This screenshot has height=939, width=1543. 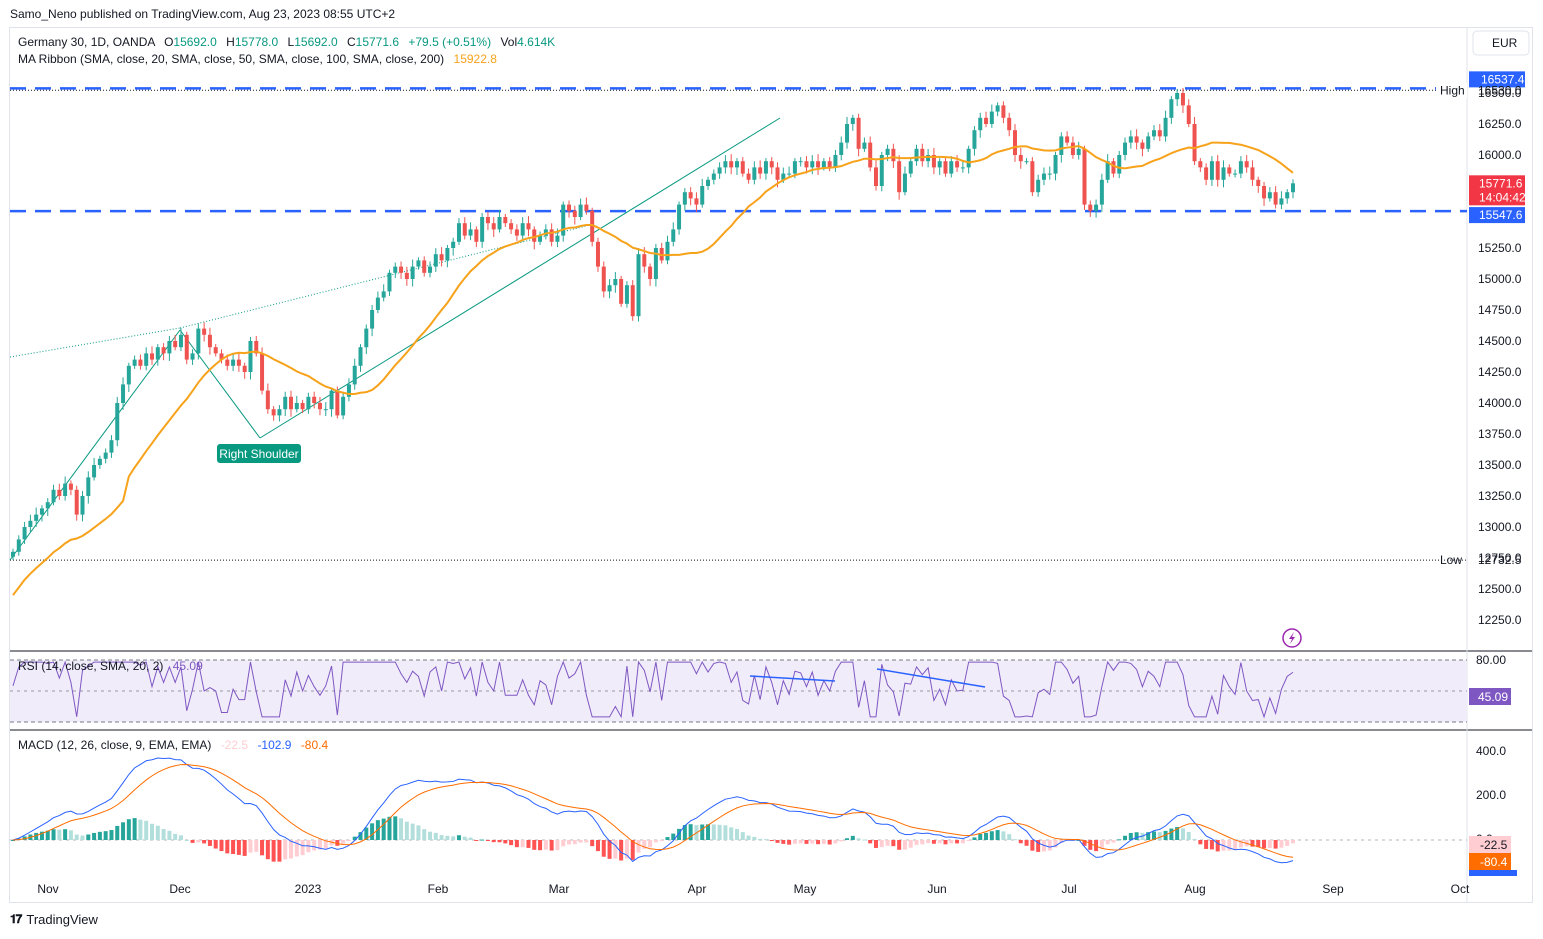 I want to click on footer-brand: 𝟏𝟕 TradingView, so click(x=54, y=919).